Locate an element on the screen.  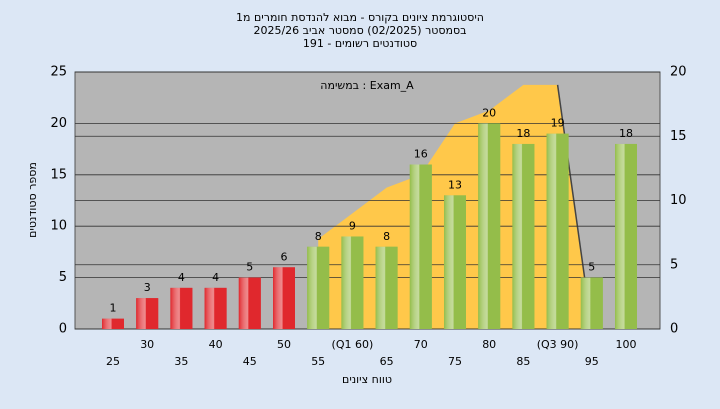
value-label: 16 is located at coordinates (421, 154).